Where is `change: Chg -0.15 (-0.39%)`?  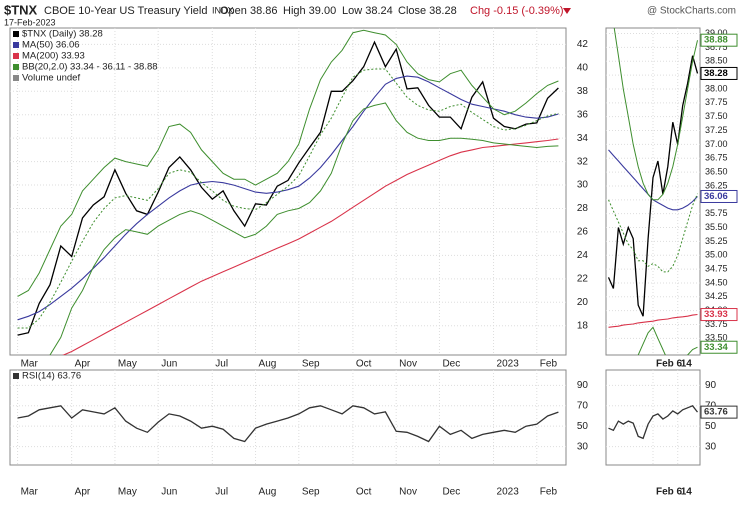 change: Chg -0.15 (-0.39%) is located at coordinates (517, 11).